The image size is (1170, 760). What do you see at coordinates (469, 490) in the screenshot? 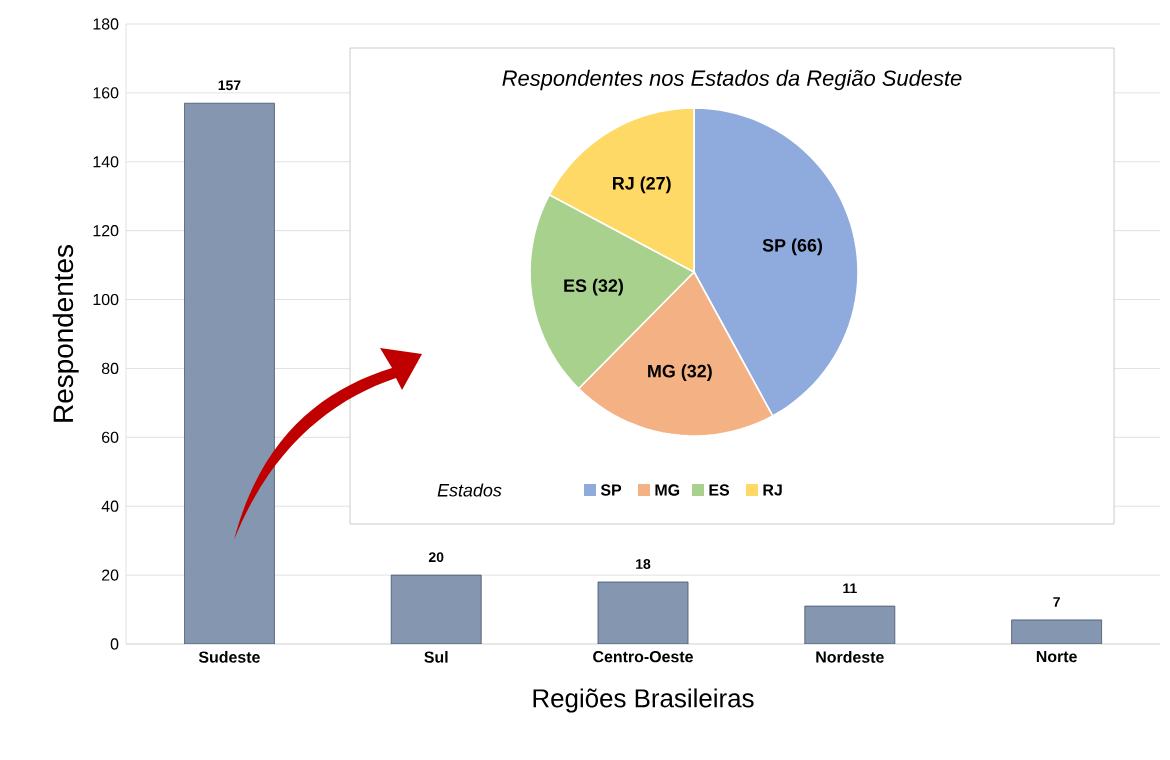
I see `legend-title: Estados` at bounding box center [469, 490].